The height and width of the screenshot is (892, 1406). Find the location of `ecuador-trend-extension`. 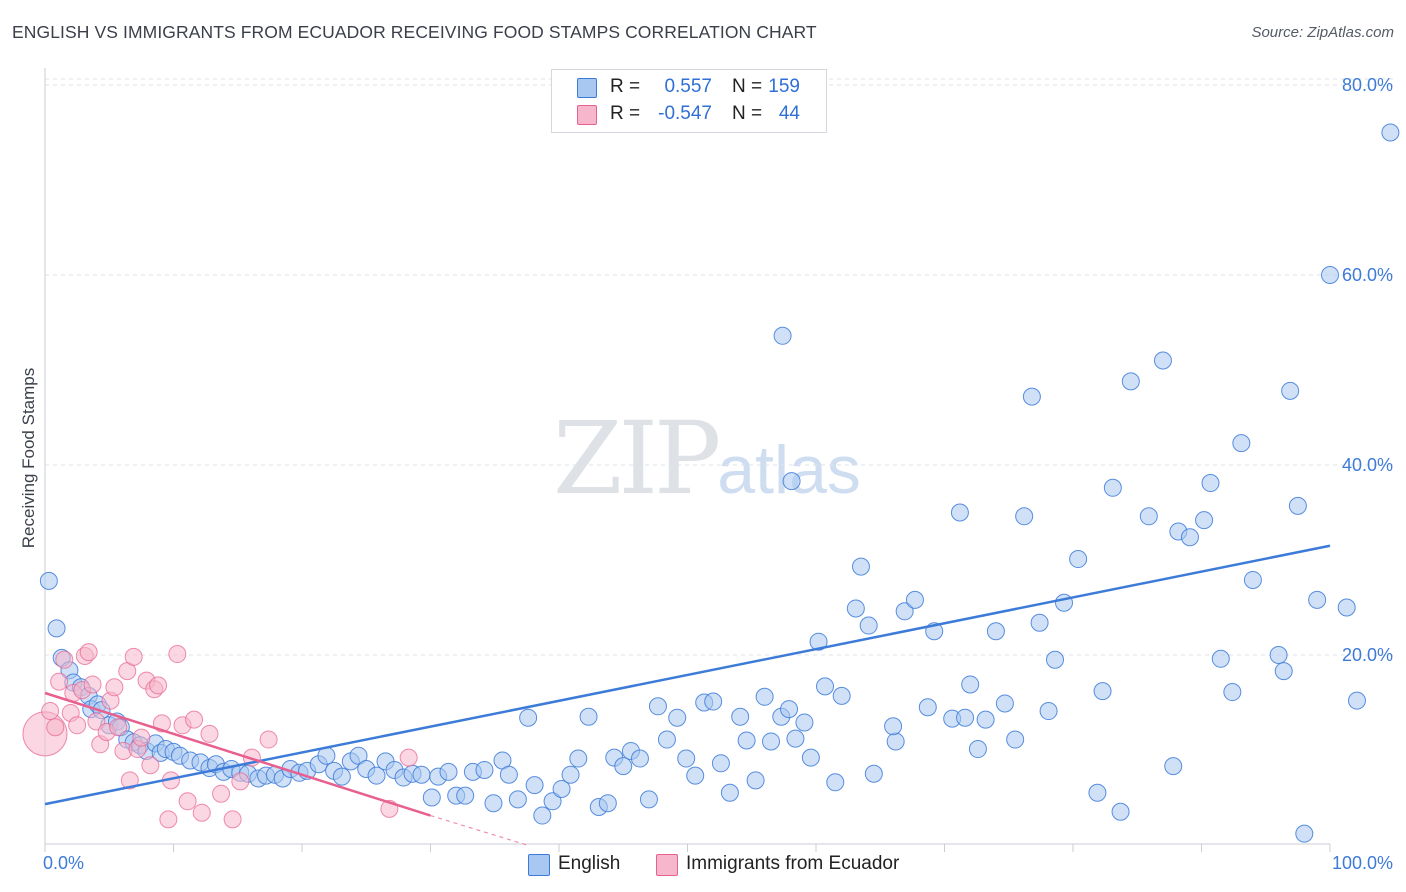

ecuador-trend-extension is located at coordinates (479, 830).